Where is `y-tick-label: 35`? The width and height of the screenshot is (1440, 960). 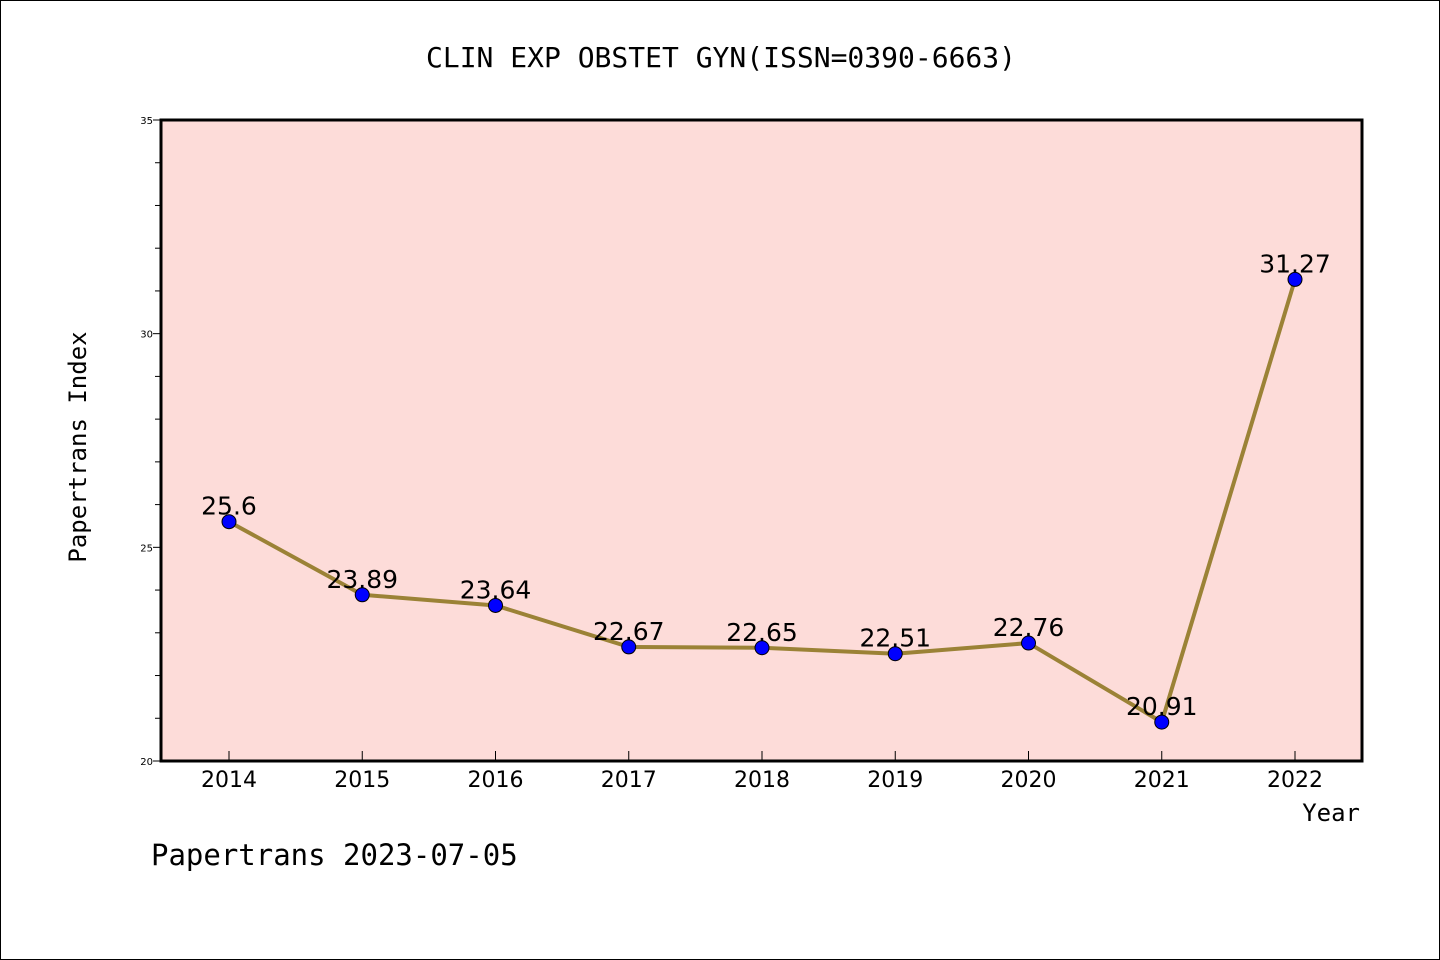
y-tick-label: 35 is located at coordinates (146, 121).